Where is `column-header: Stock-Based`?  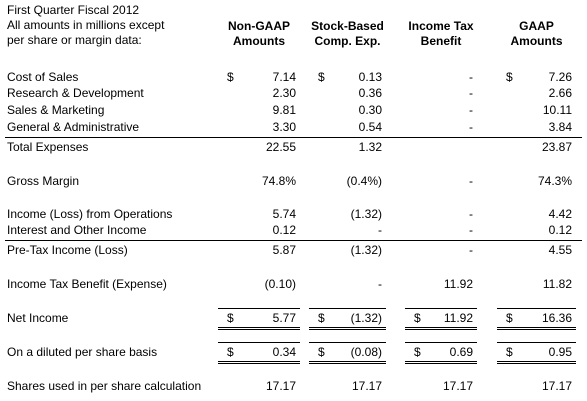
column-header: Stock-Based is located at coordinates (347, 26).